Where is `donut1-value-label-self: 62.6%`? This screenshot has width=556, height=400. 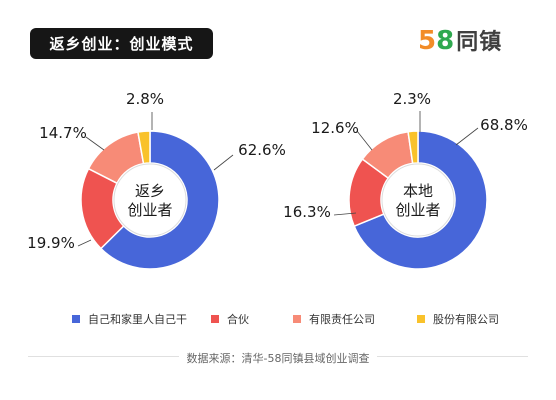
donut1-value-label-self: 62.6% is located at coordinates (262, 150).